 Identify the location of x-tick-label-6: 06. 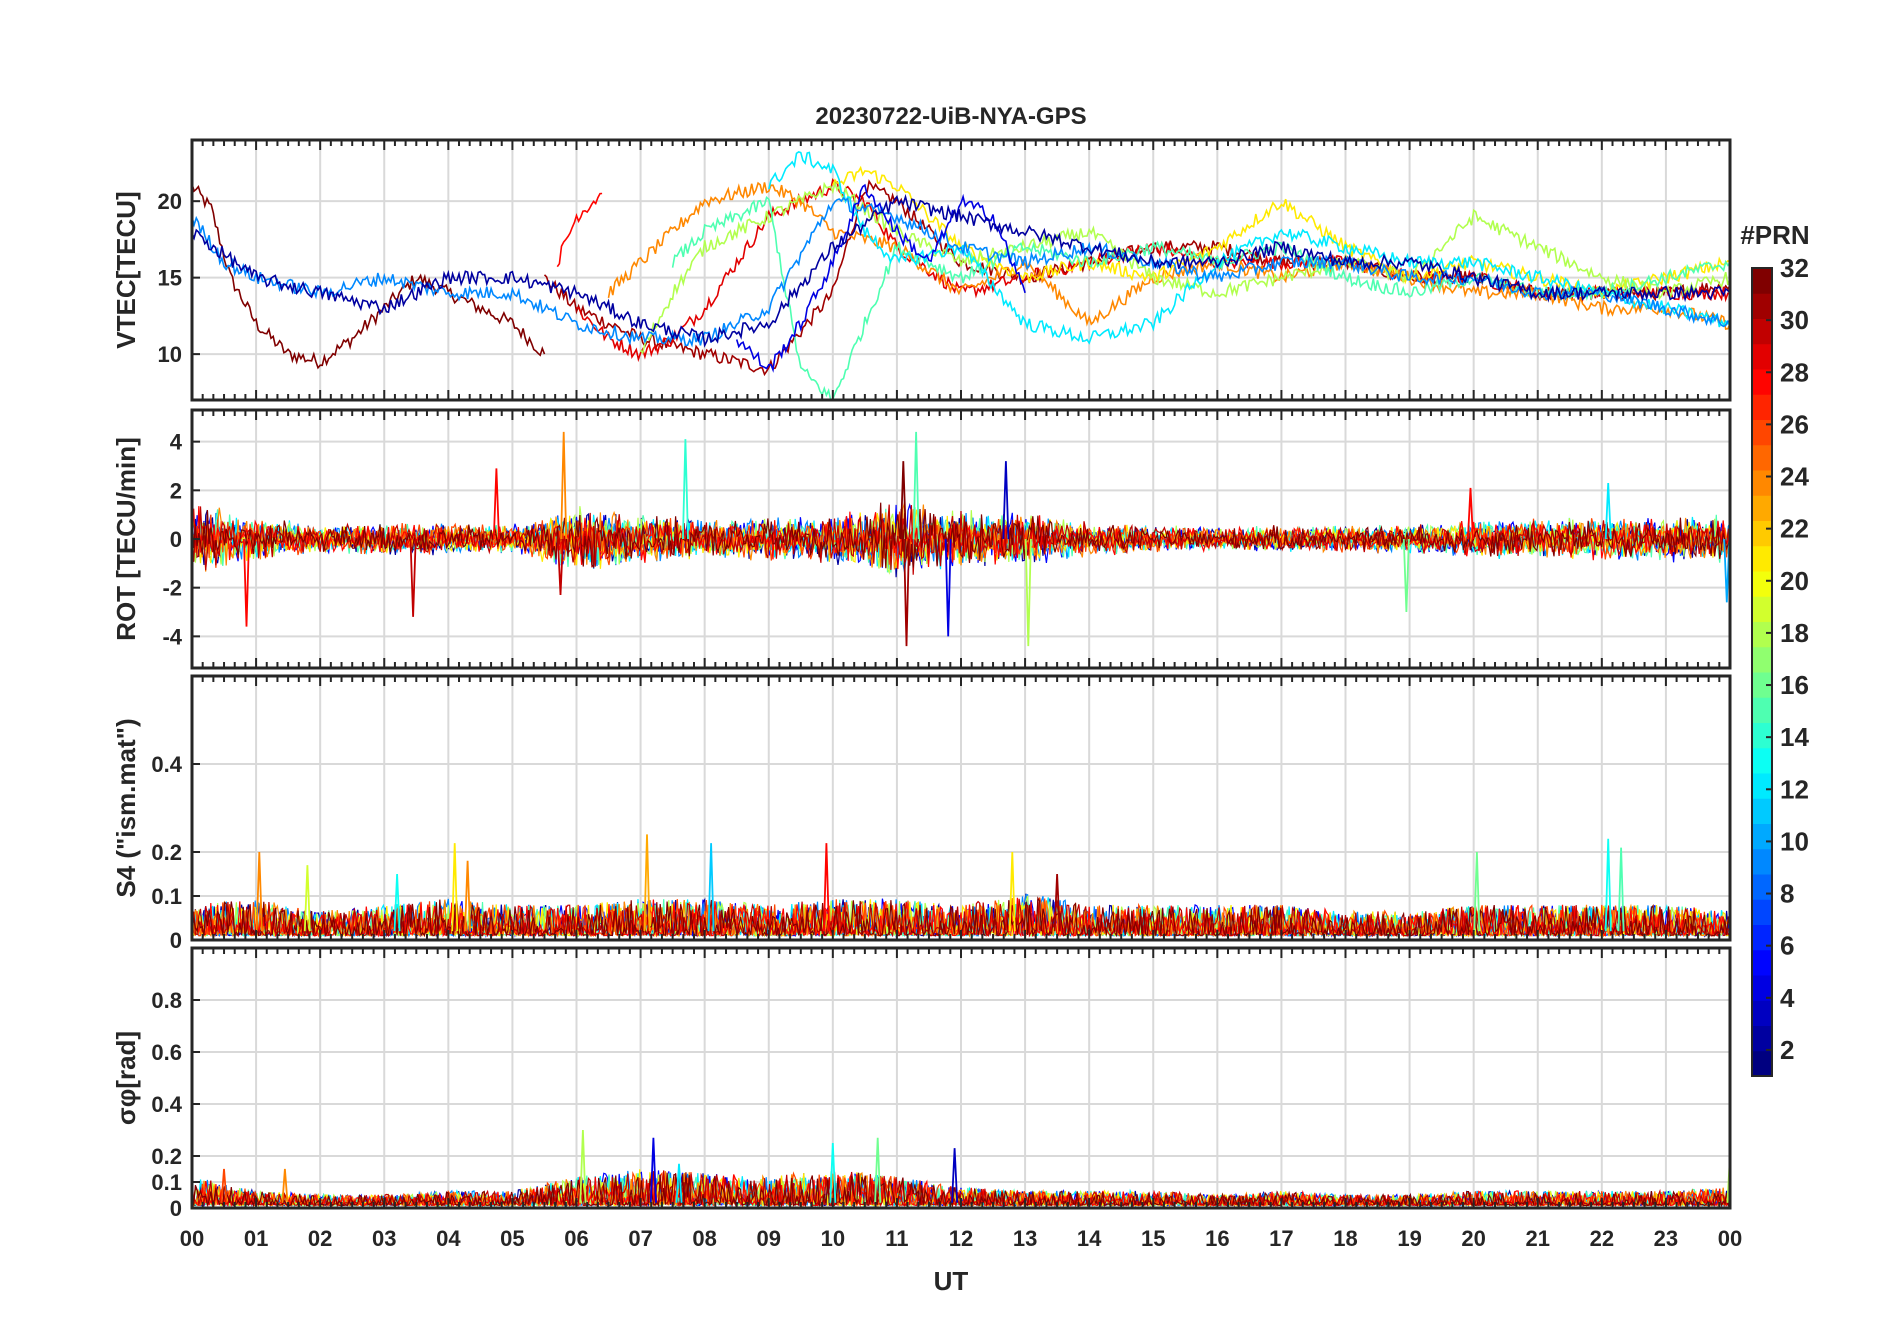
(576, 1238).